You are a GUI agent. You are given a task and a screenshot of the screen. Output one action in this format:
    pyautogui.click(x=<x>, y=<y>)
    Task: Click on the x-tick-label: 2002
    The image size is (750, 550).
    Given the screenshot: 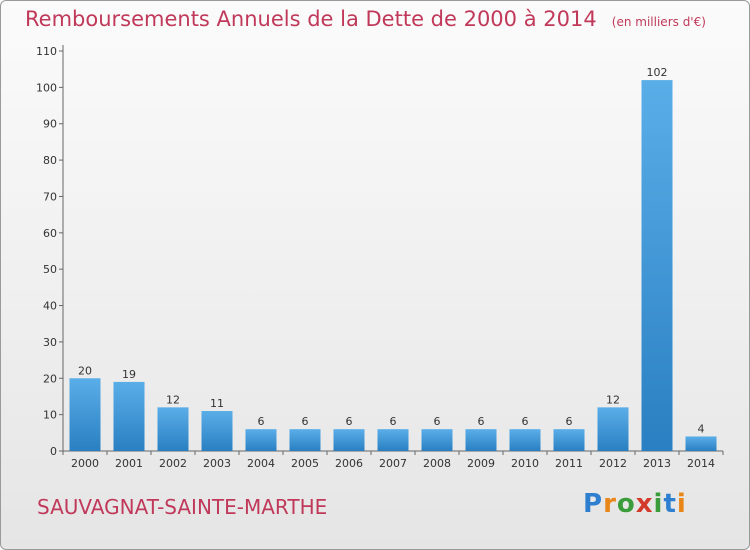 What is the action you would take?
    pyautogui.click(x=173, y=463)
    